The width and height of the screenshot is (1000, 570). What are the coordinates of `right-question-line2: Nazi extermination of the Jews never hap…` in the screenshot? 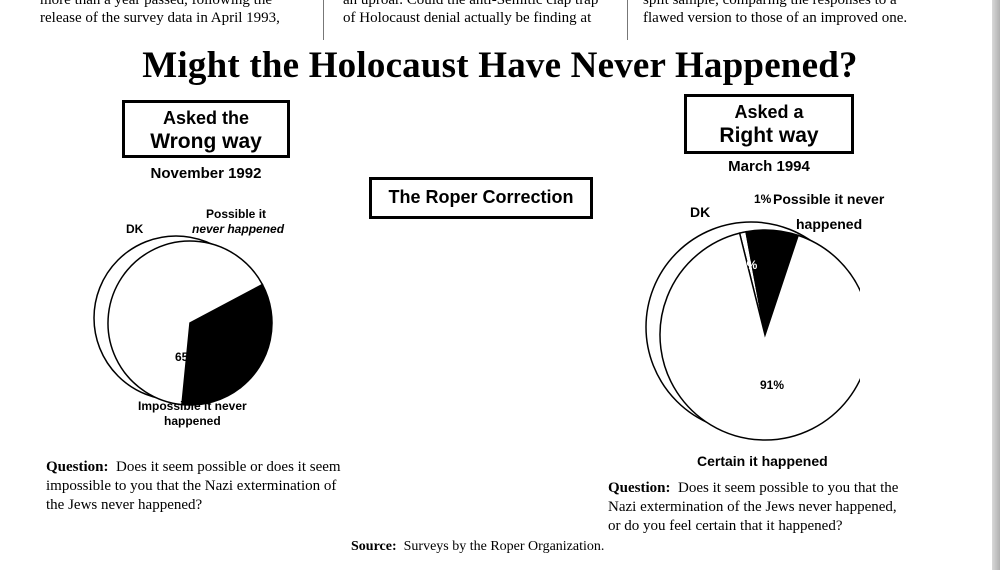 It's located at (752, 507).